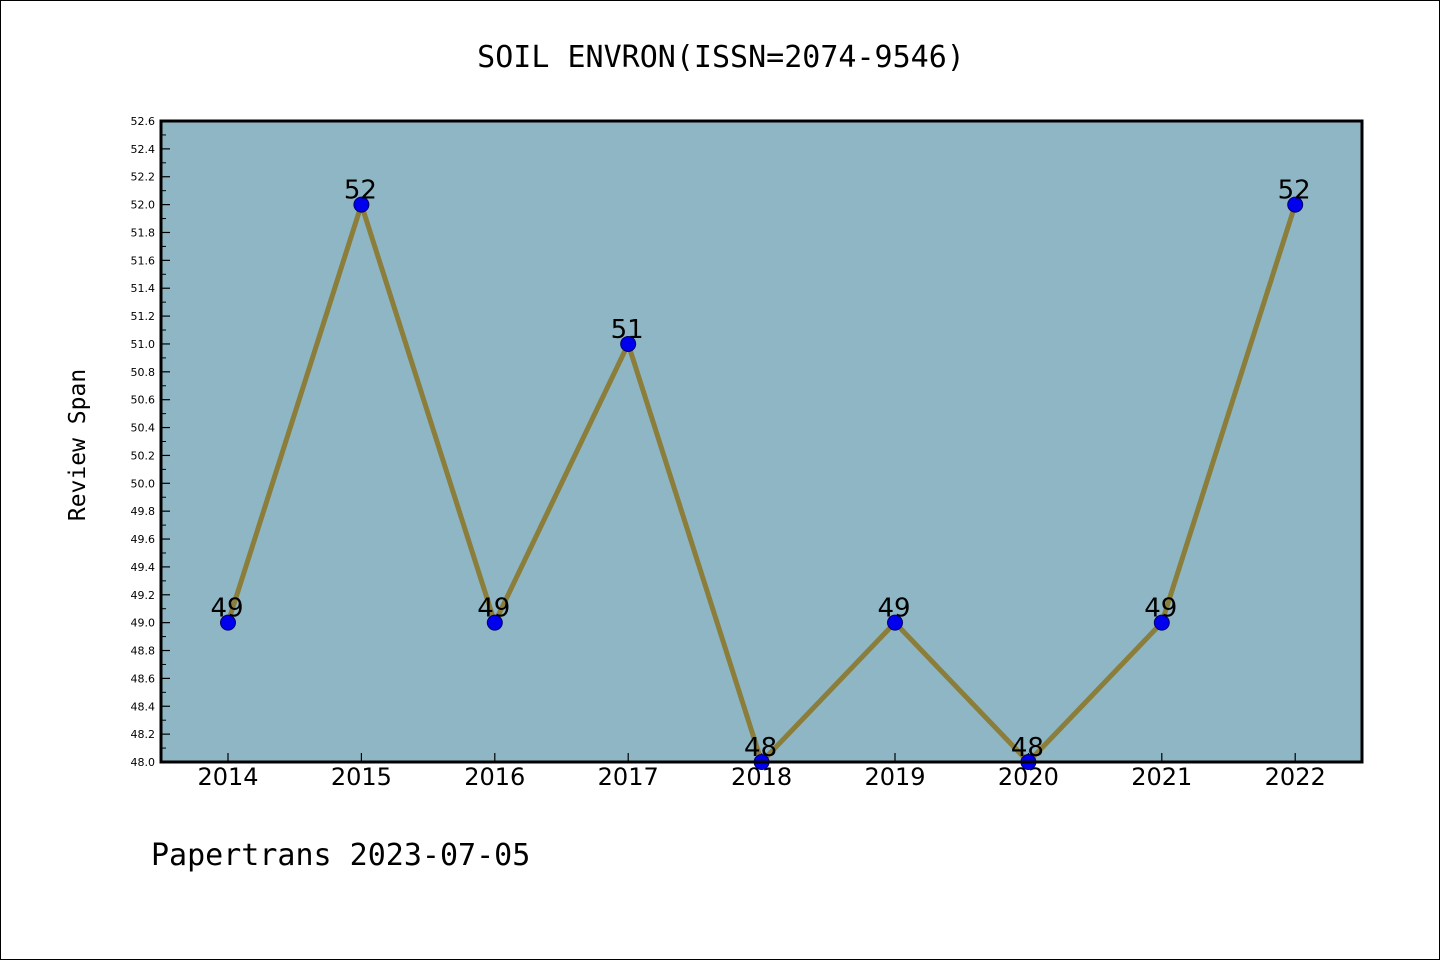 The height and width of the screenshot is (966, 1440). I want to click on y-tick-label: 51.6, so click(143, 260).